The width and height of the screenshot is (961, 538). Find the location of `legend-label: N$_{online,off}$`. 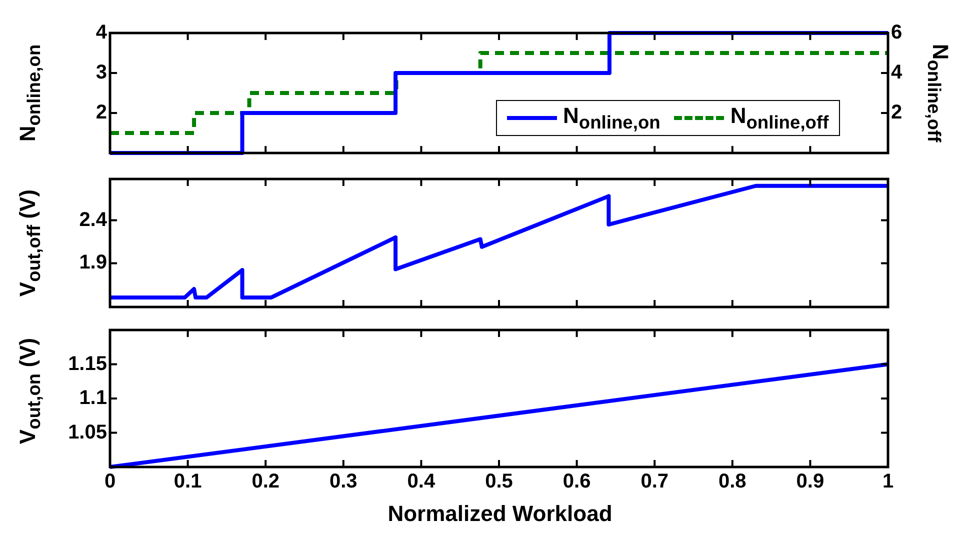

legend-label: N$_{online,off}$ is located at coordinates (779, 118).